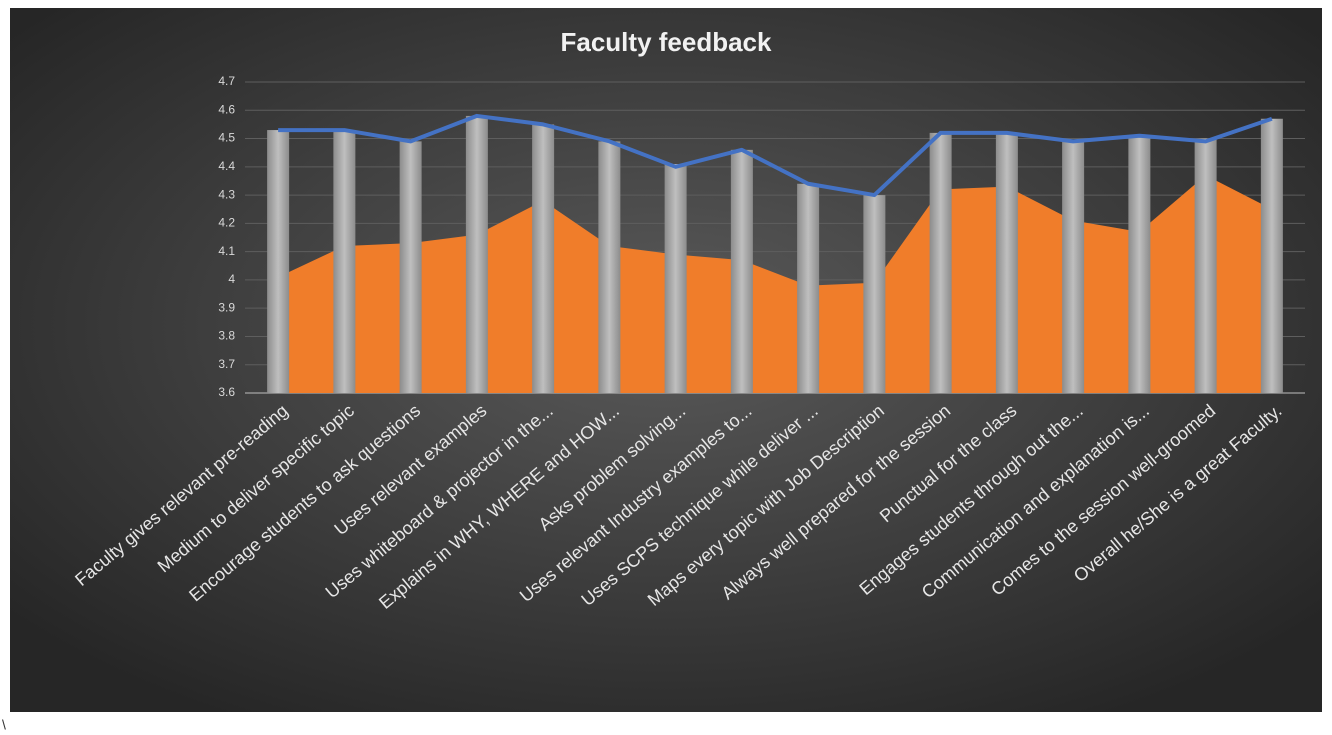 The image size is (1332, 735). Describe the element at coordinates (226, 194) in the screenshot. I see `y-tick-label: 4.3` at that location.